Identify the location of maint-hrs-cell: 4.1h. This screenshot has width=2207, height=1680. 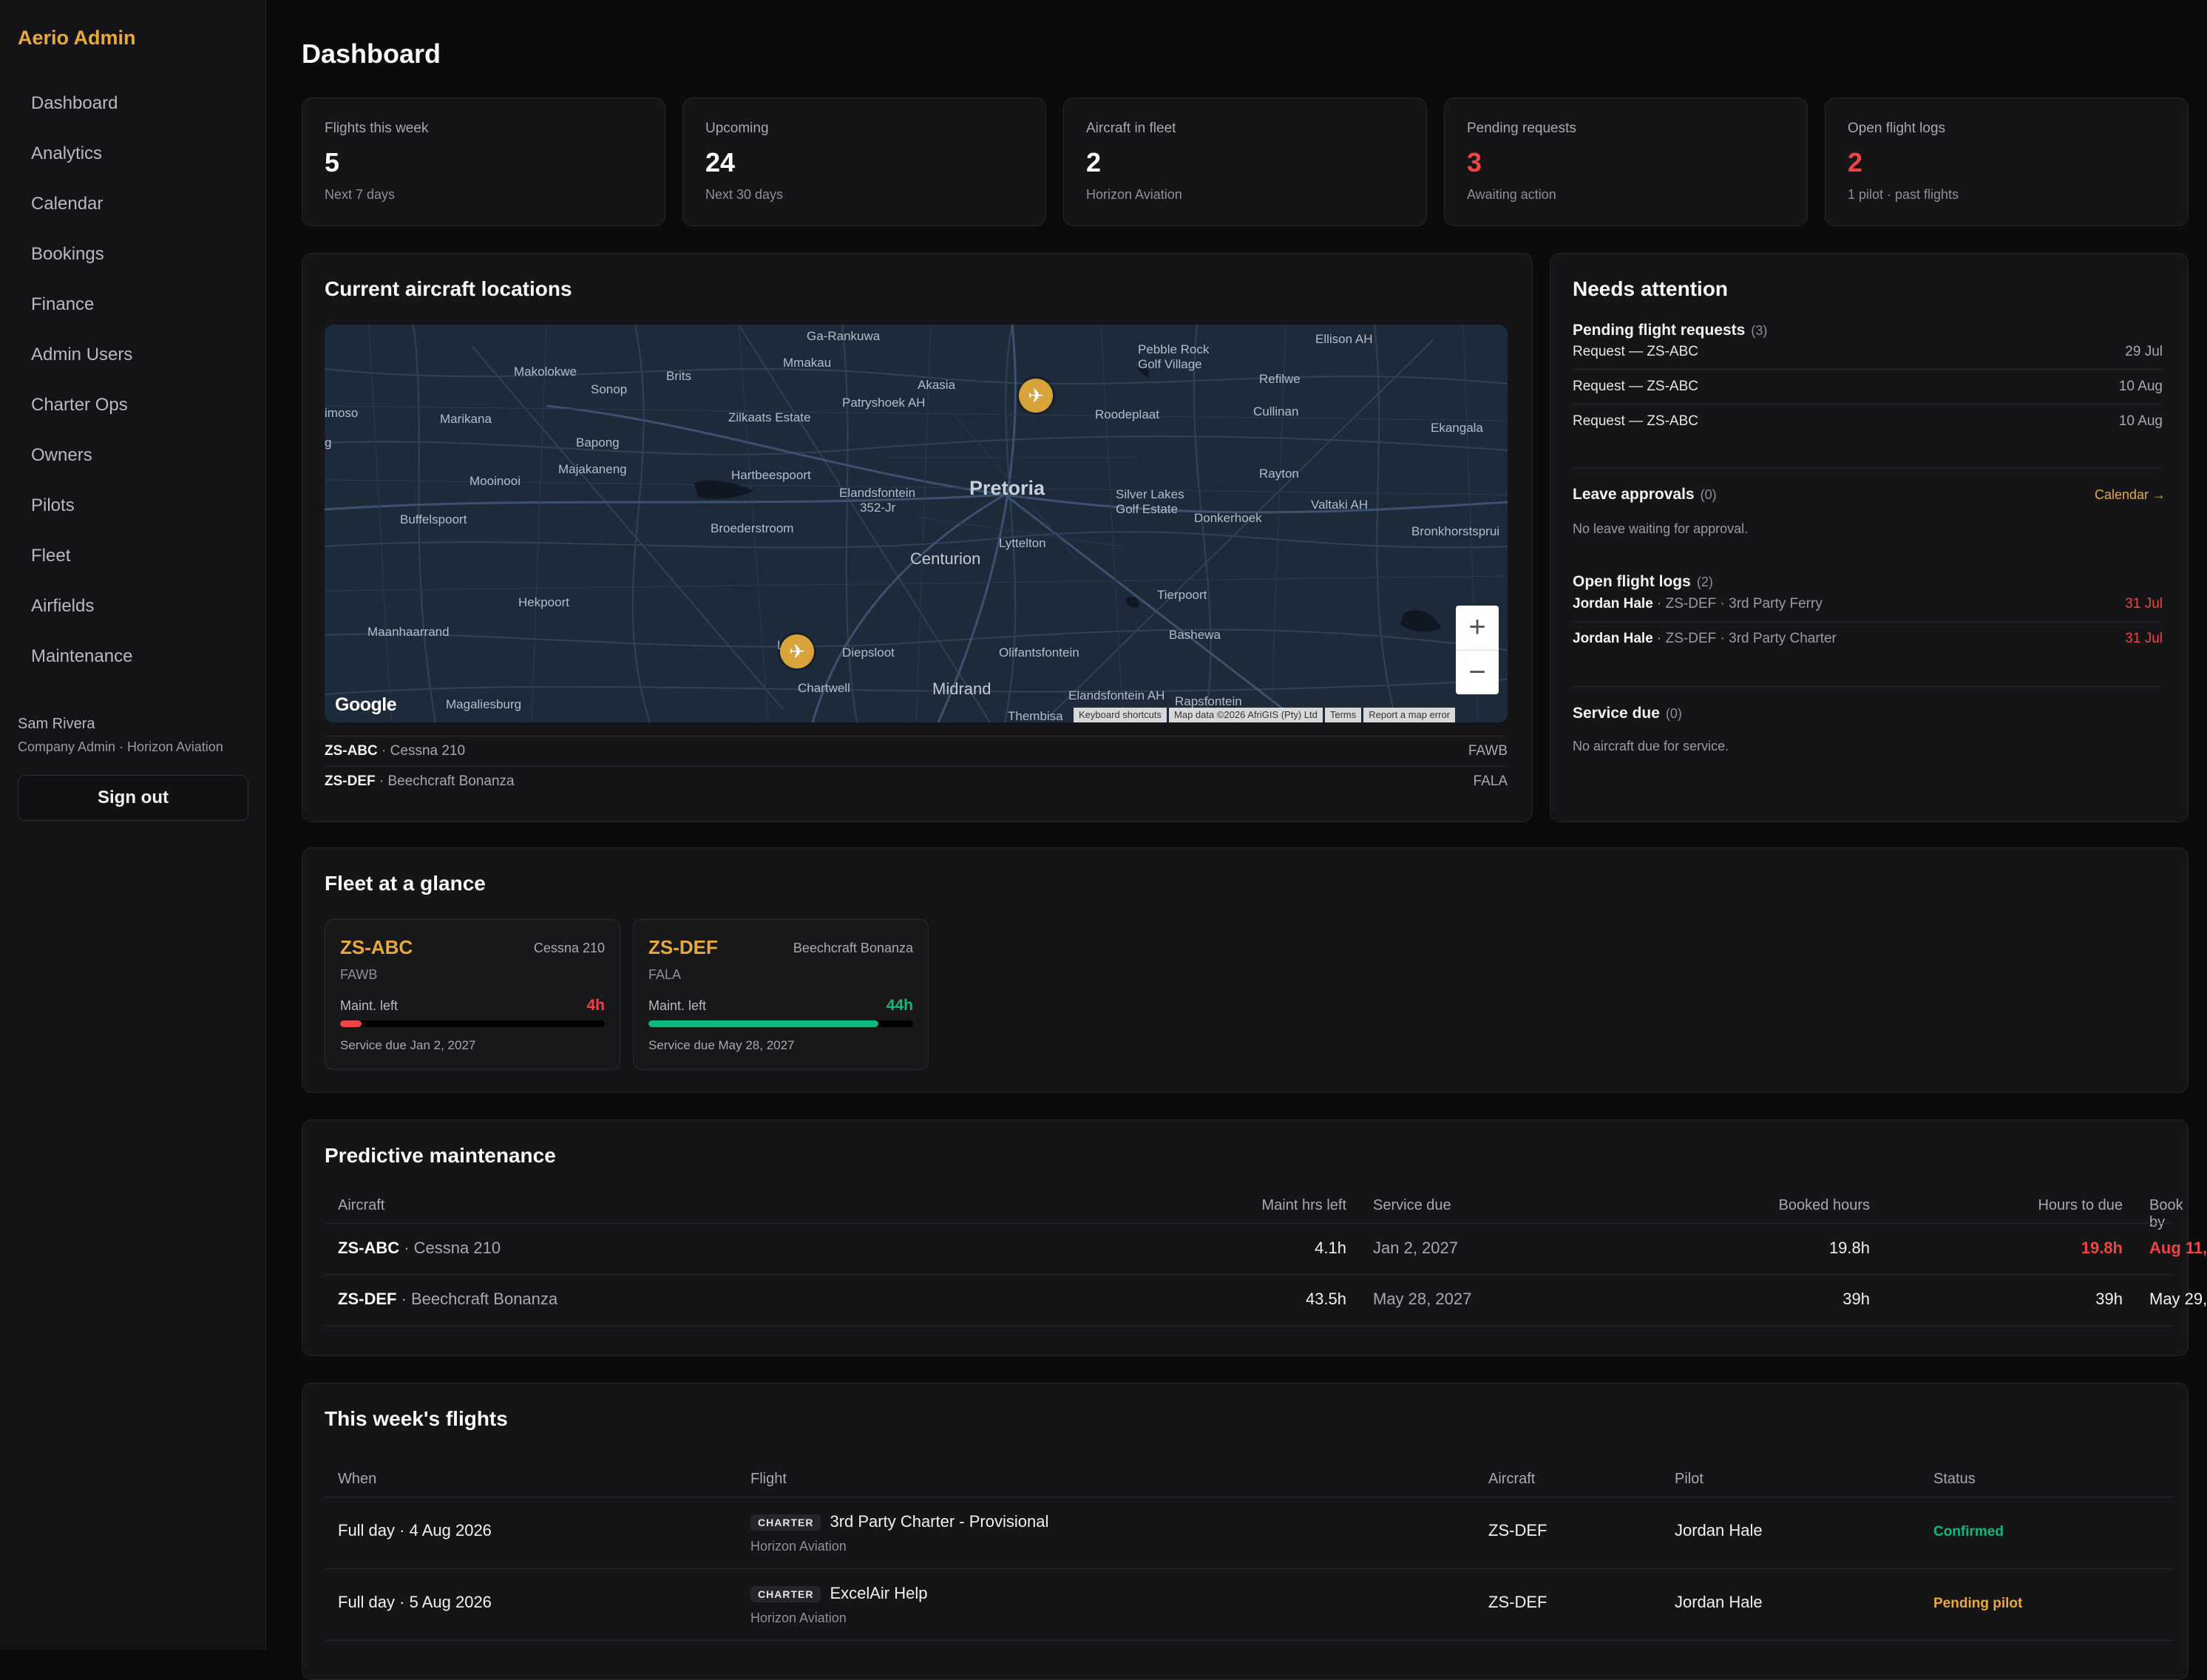
(1330, 1248).